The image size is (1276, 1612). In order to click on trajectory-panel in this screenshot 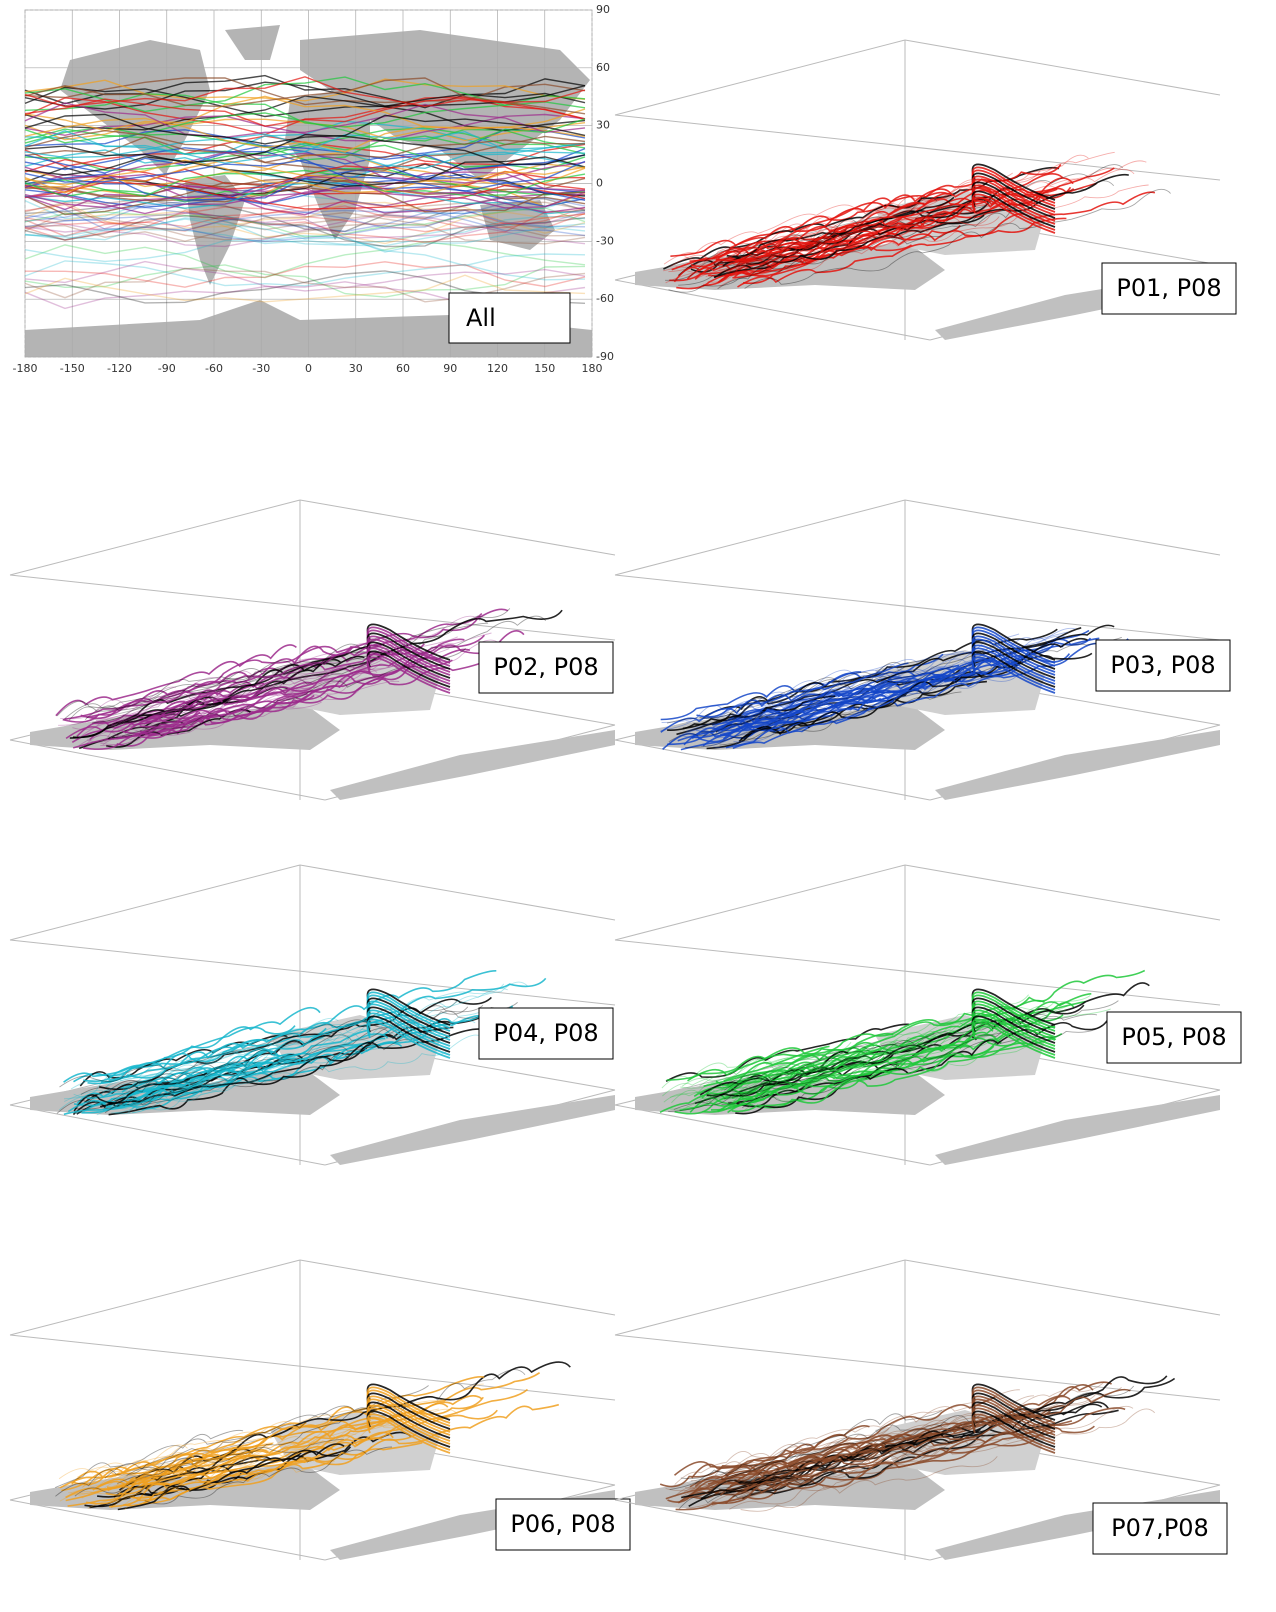, I will do `click(917, 190)`.